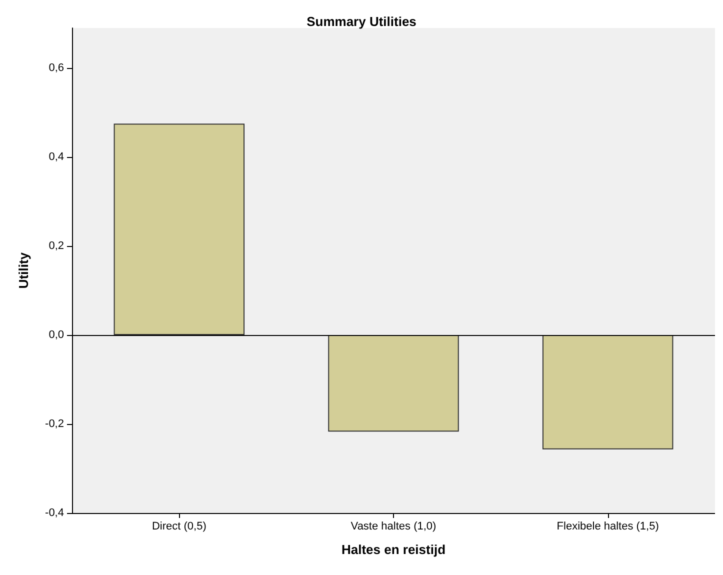 The height and width of the screenshot is (575, 723). Describe the element at coordinates (393, 526) in the screenshot. I see `x-tick-label: Vaste haltes (1,0)` at that location.